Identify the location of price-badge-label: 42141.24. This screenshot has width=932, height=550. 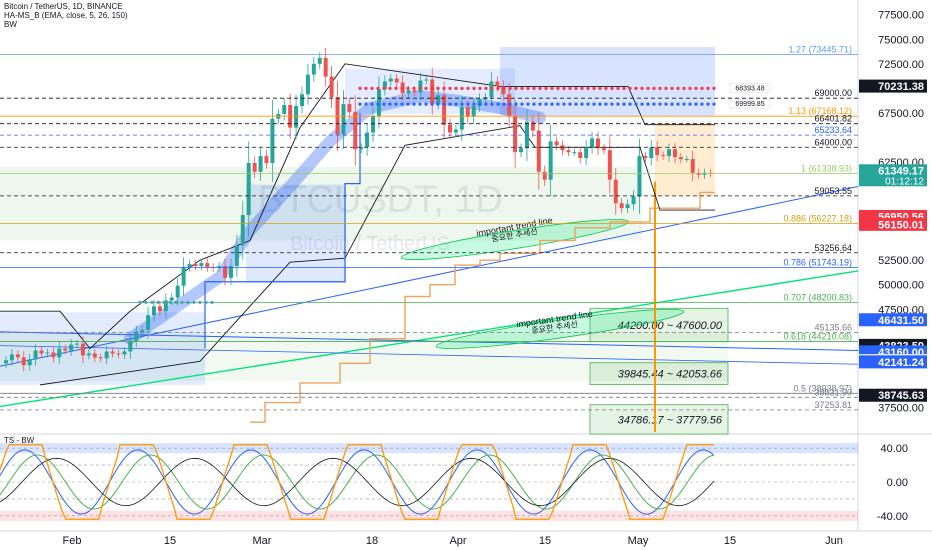
(901, 363).